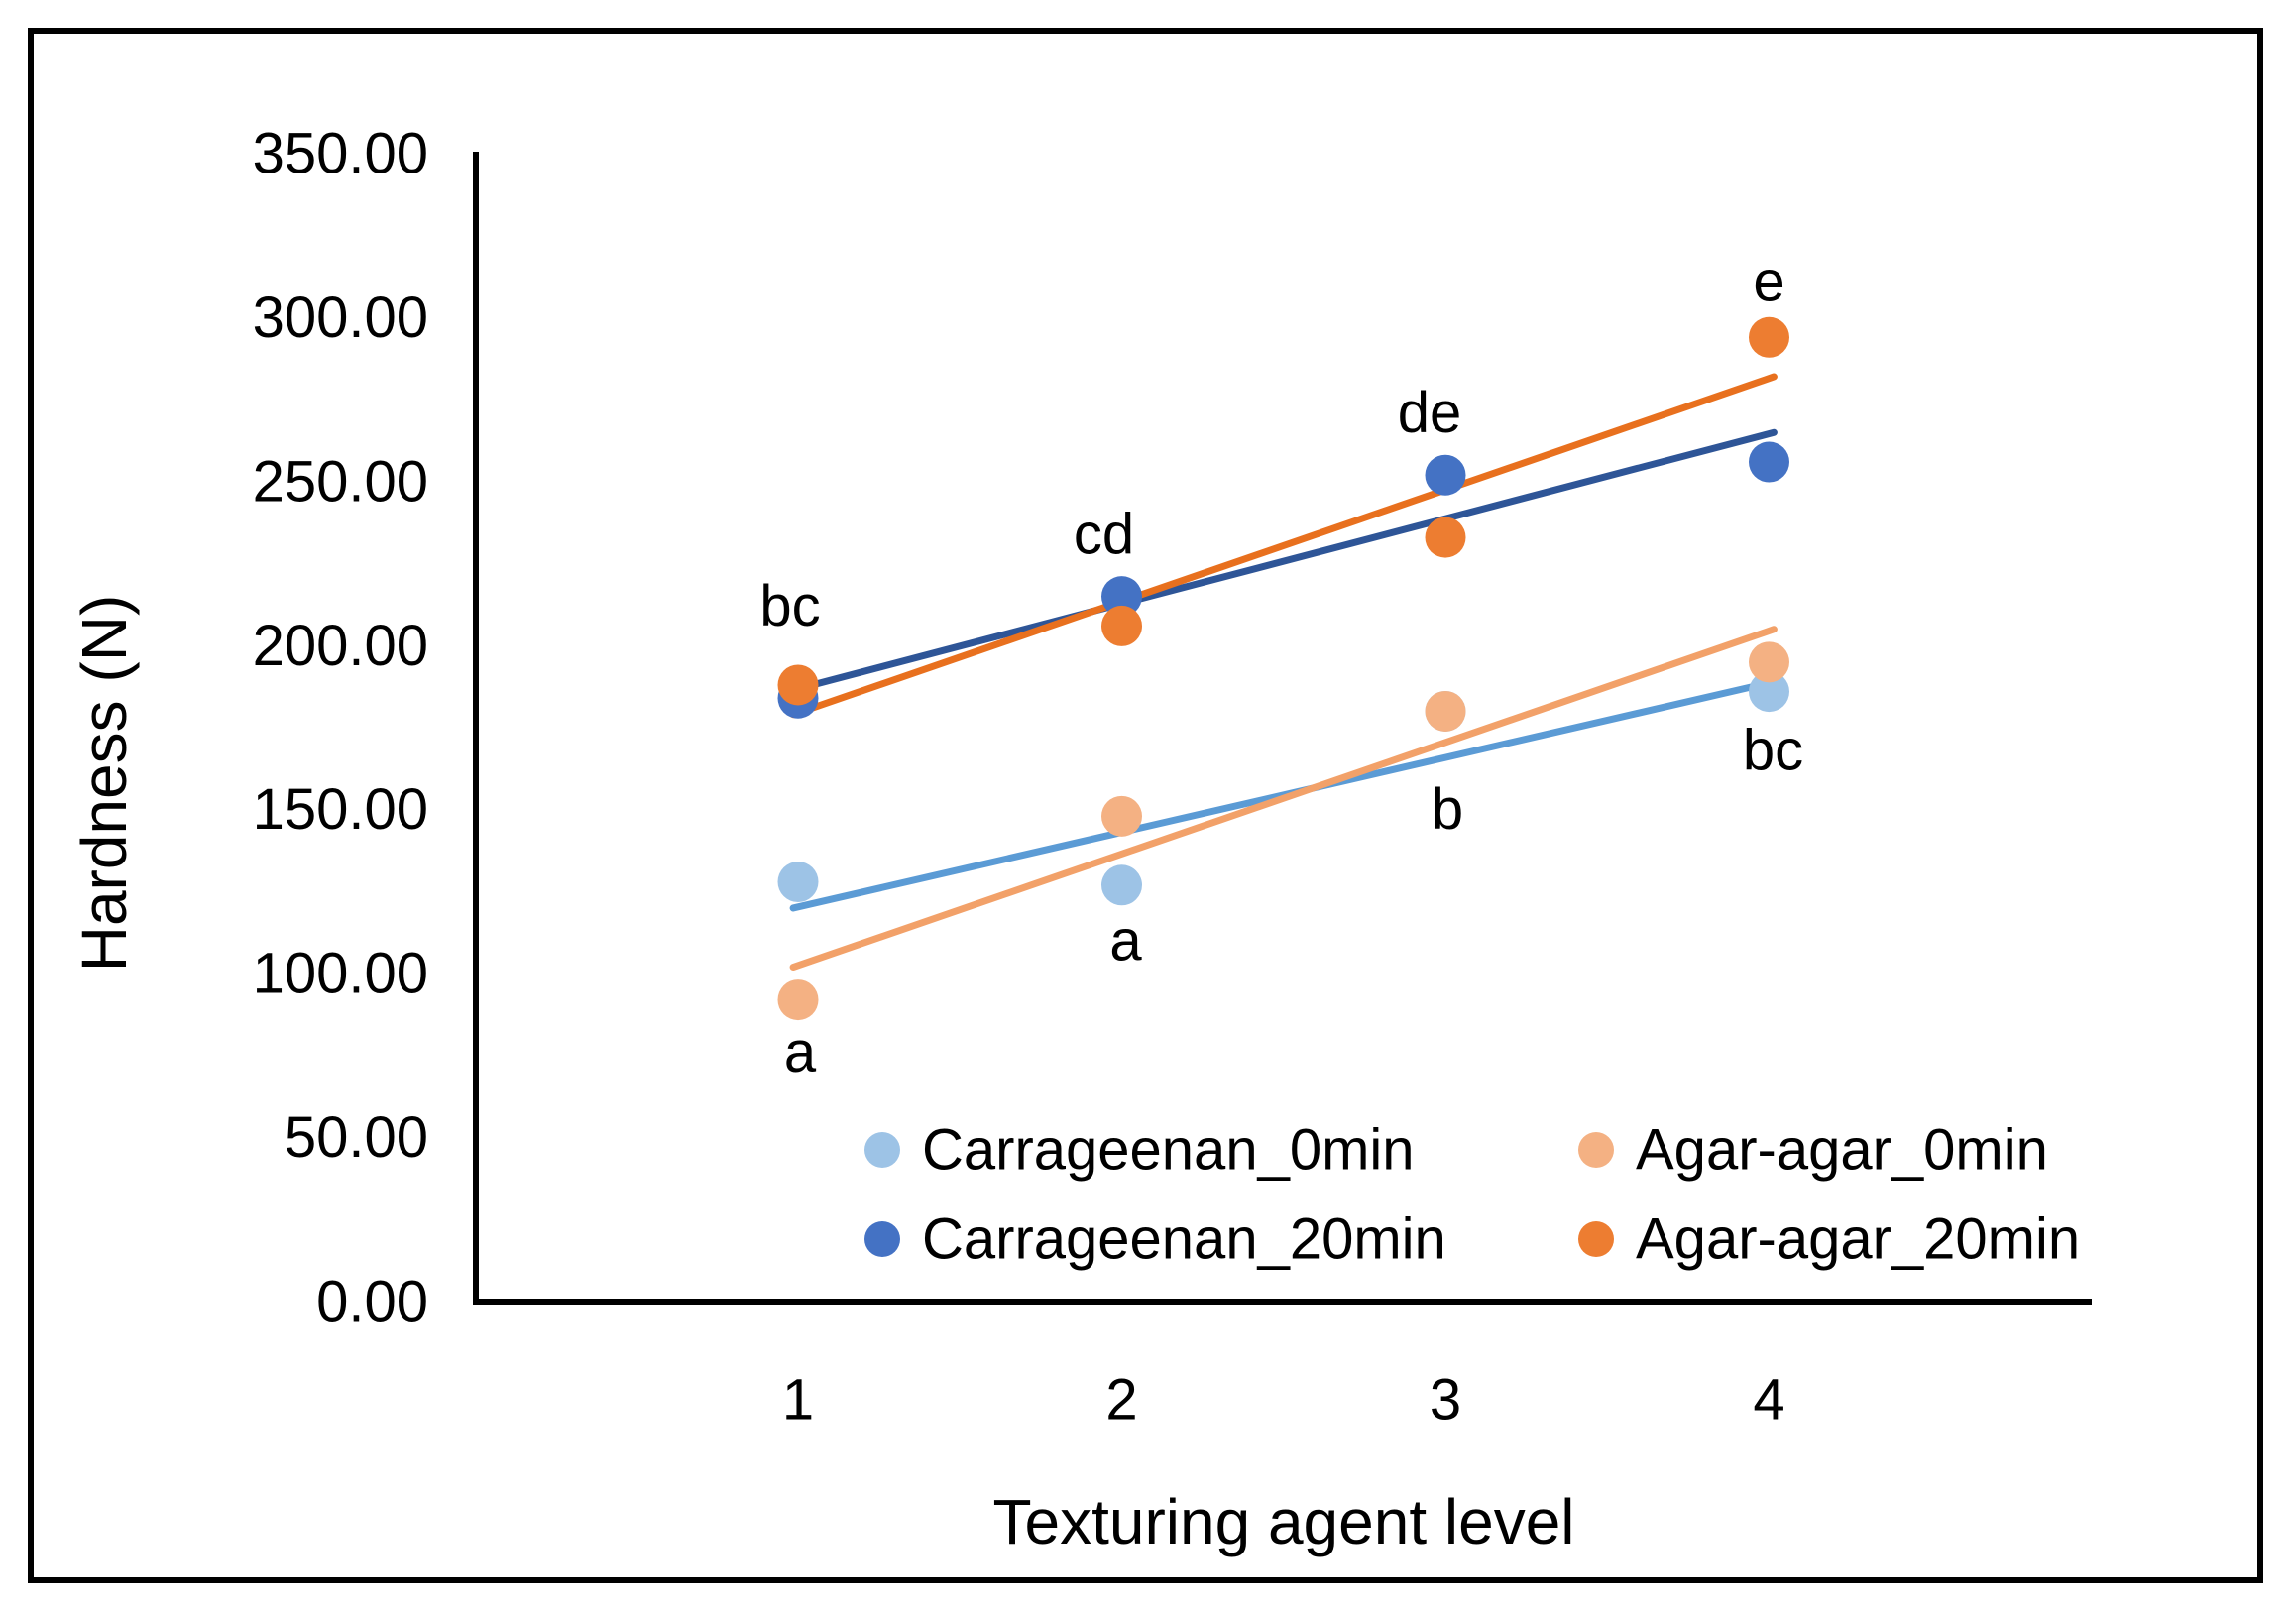 This screenshot has height=1610, width=2296. Describe the element at coordinates (1446, 1400) in the screenshot. I see `x-tick-label: 3` at that location.